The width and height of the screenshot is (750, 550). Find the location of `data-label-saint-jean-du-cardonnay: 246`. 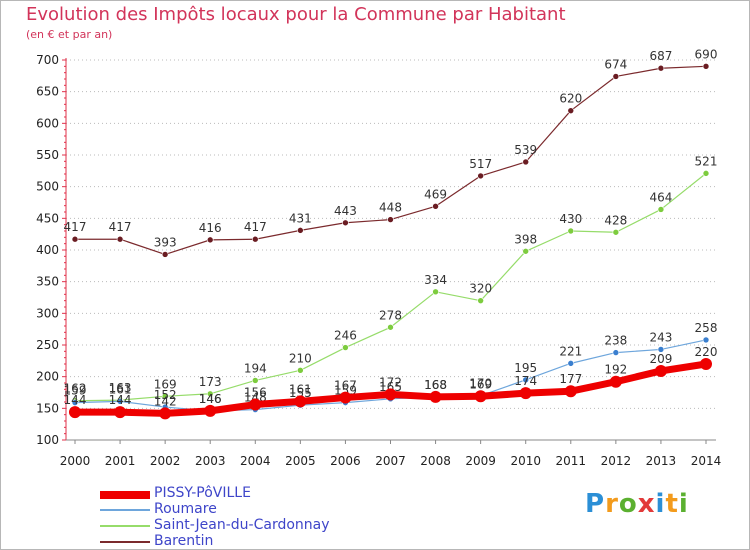

data-label-saint-jean-du-cardonnay: 246 is located at coordinates (345, 336).